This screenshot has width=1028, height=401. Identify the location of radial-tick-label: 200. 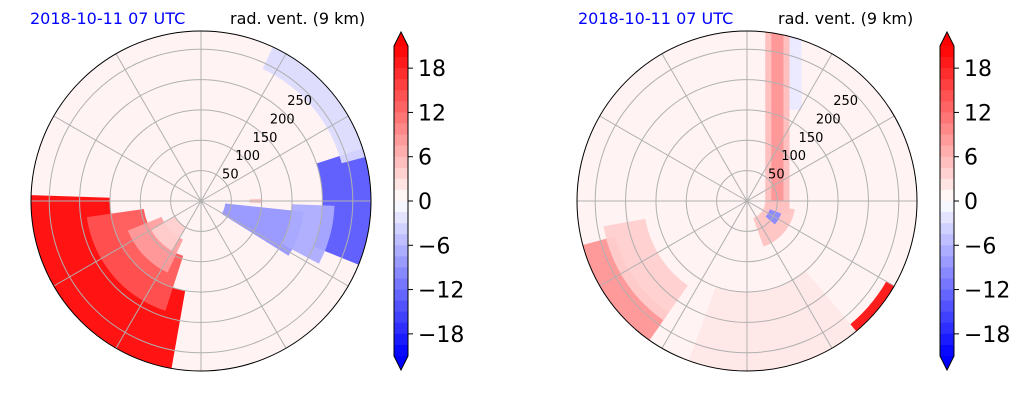
(828, 119).